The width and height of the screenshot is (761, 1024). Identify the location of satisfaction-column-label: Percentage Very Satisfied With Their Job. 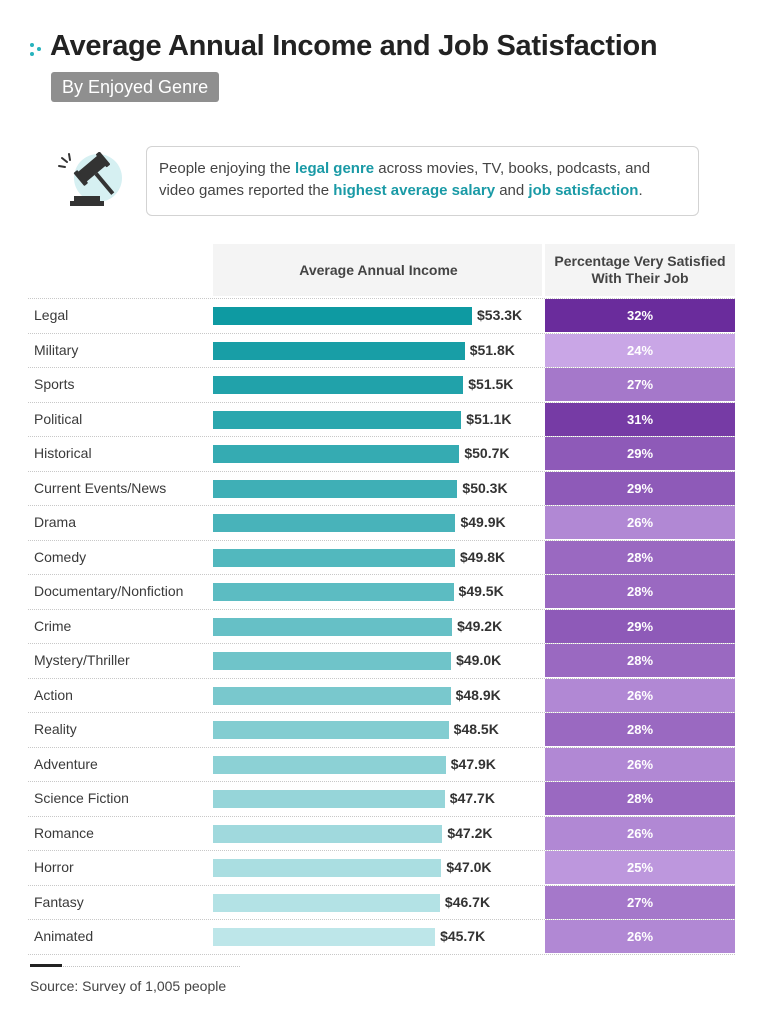
(640, 269).